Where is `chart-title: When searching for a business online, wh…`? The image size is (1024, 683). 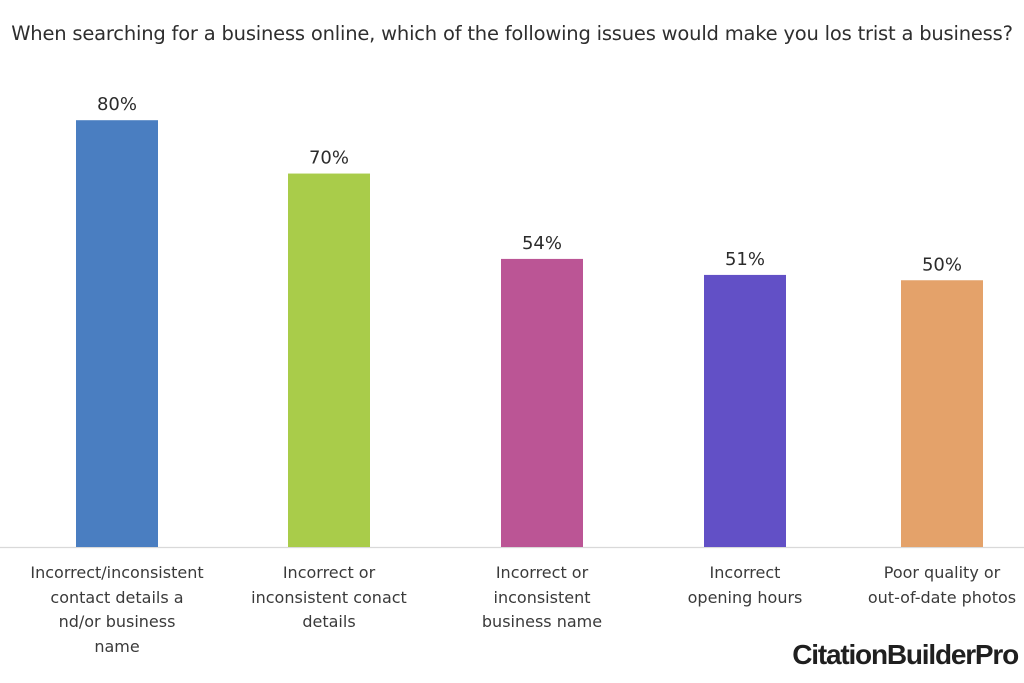
chart-title: When searching for a business online, wh… is located at coordinates (512, 33).